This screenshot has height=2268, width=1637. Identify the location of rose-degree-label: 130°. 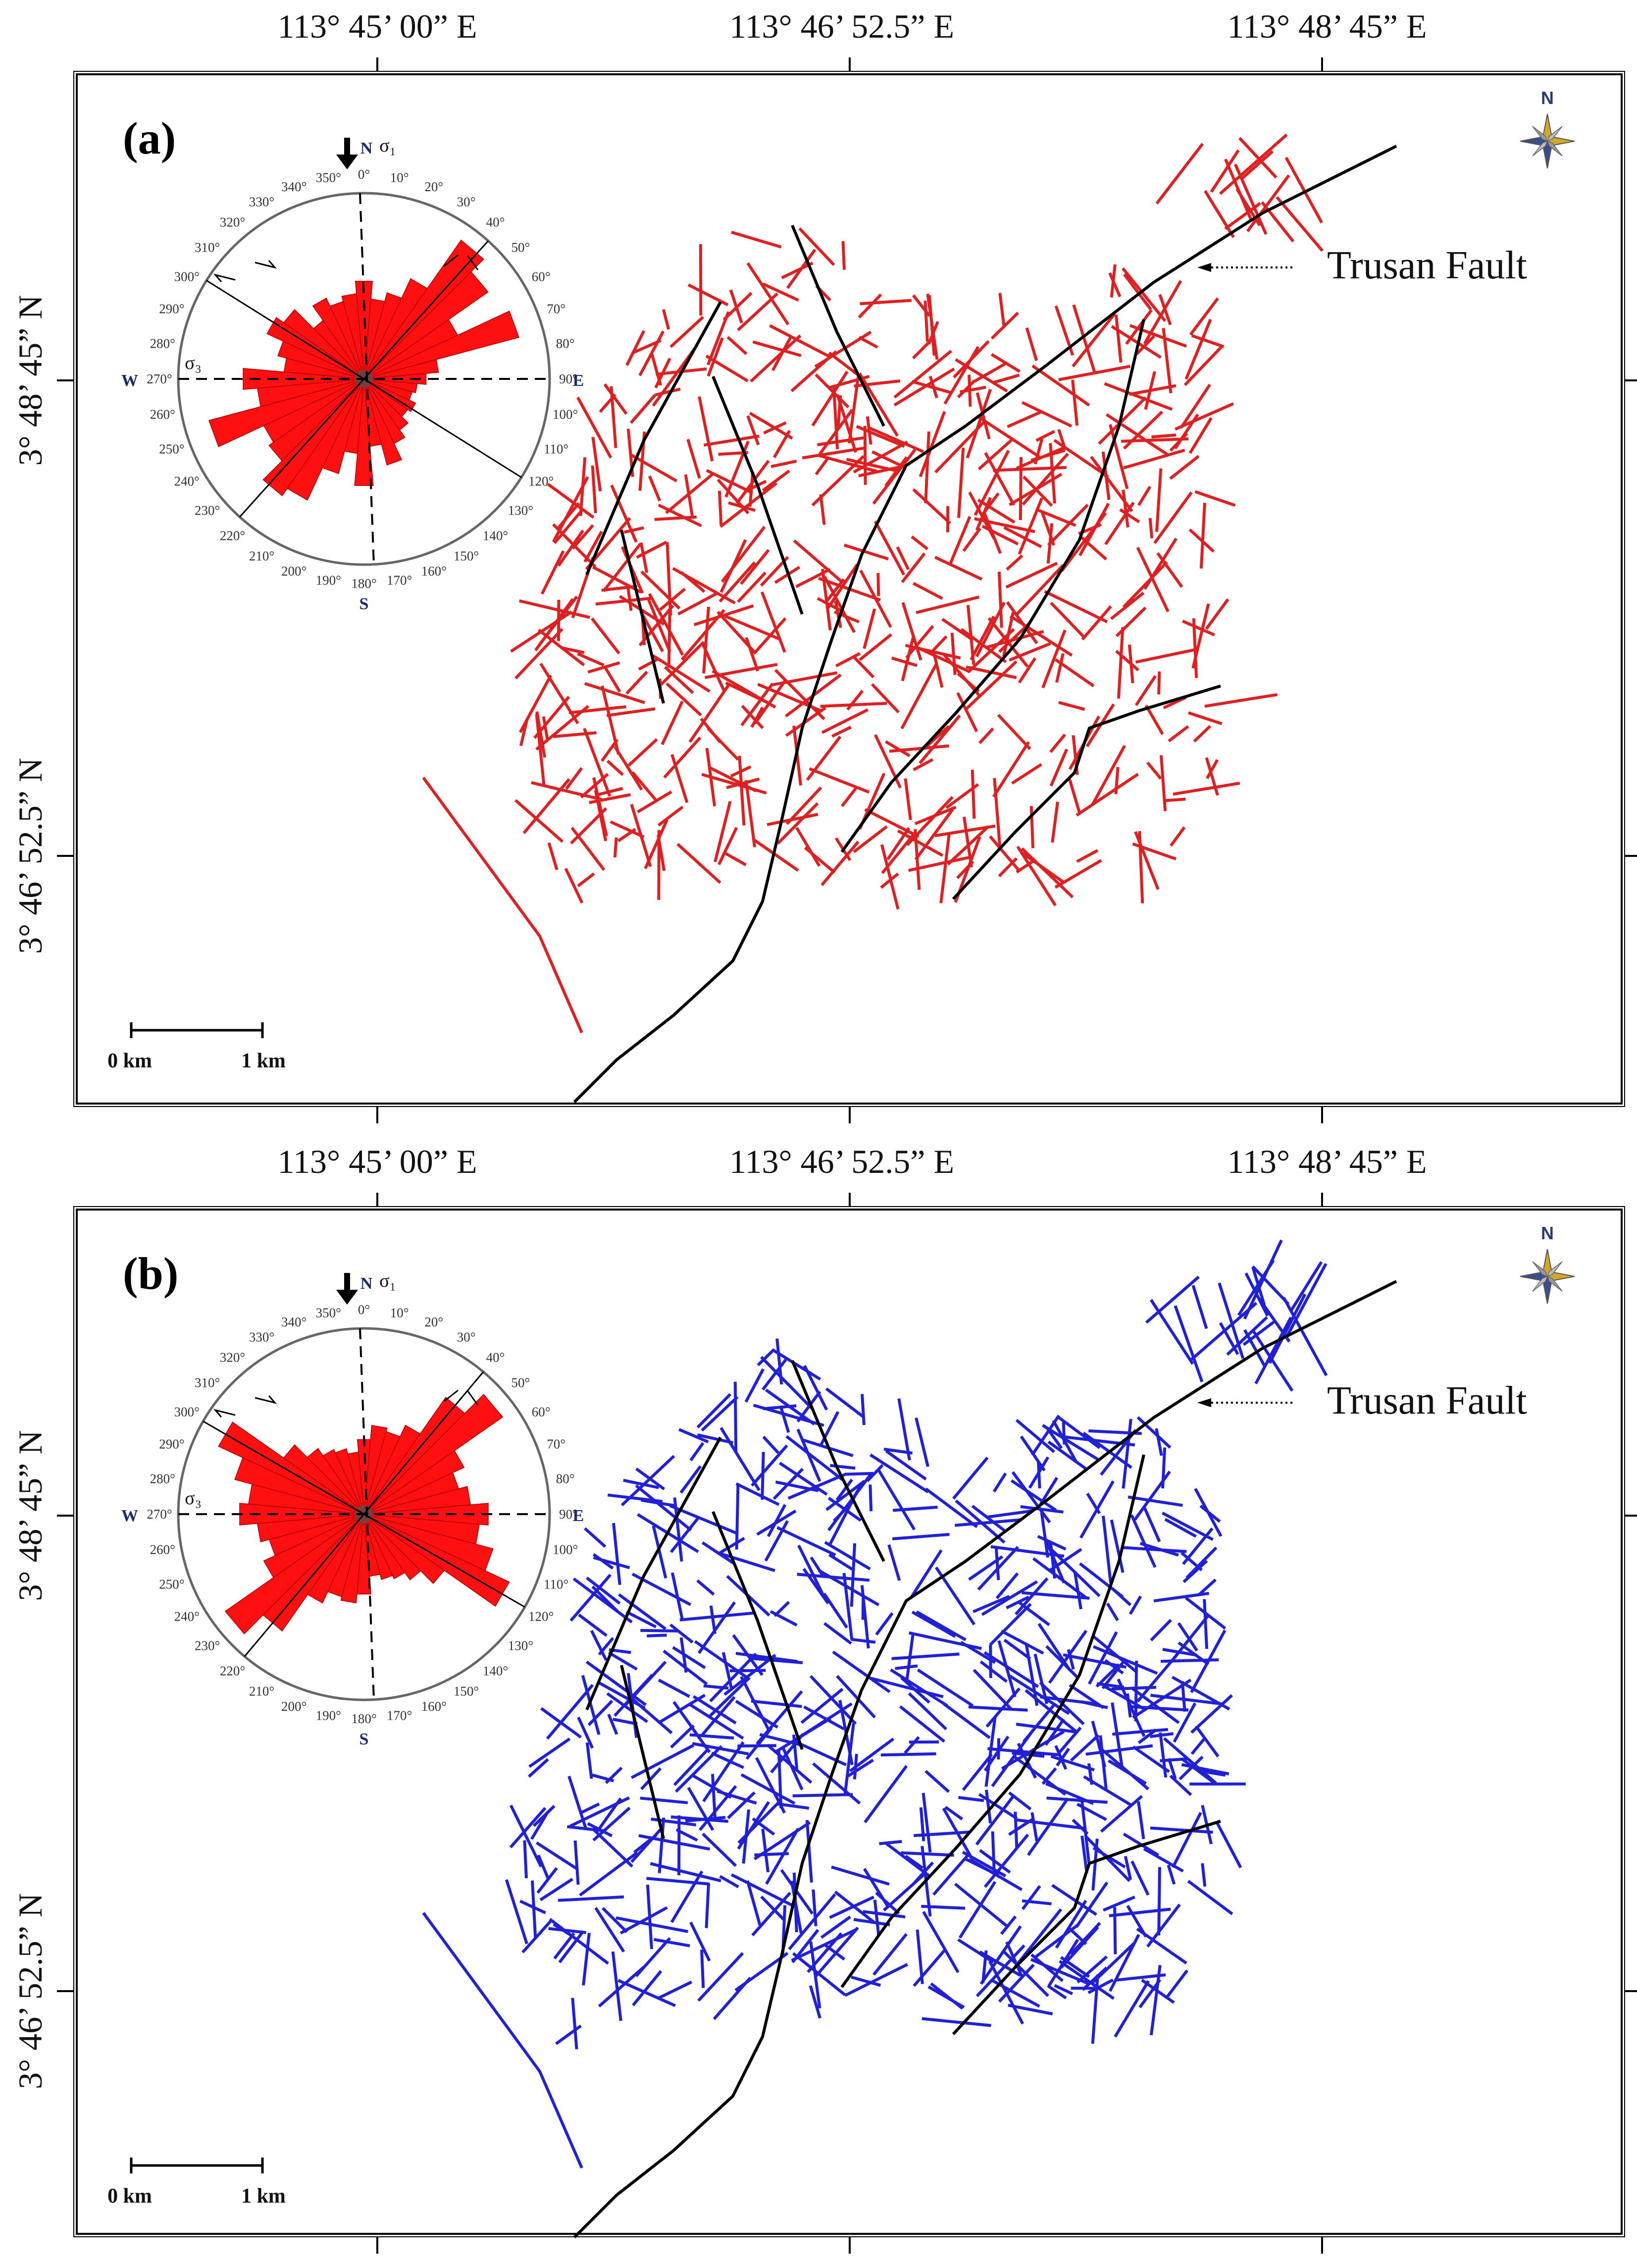
(520, 510).